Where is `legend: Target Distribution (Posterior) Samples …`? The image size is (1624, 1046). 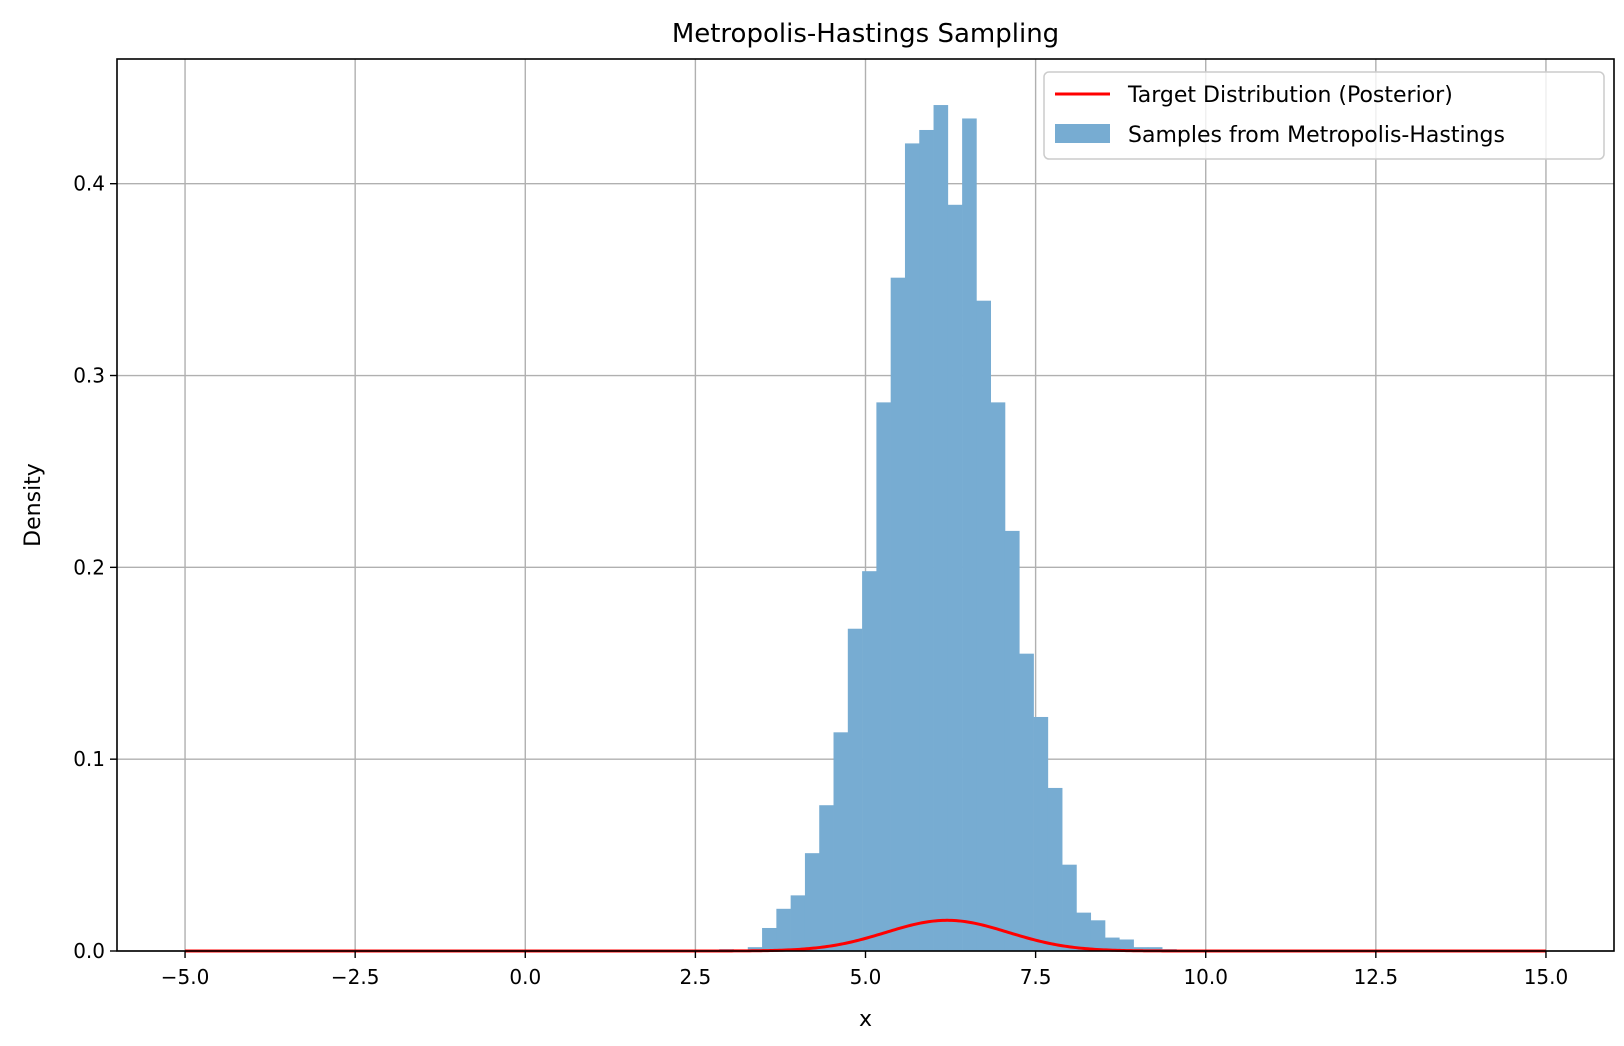
legend: Target Distribution (Posterior) Samples … is located at coordinates (1324, 115).